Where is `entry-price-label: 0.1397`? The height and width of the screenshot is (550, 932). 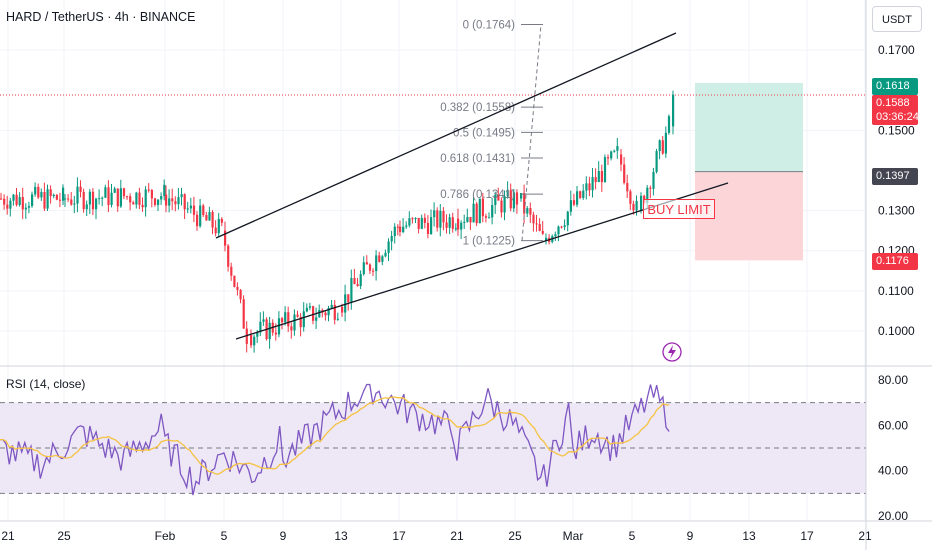 entry-price-label: 0.1397 is located at coordinates (895, 176).